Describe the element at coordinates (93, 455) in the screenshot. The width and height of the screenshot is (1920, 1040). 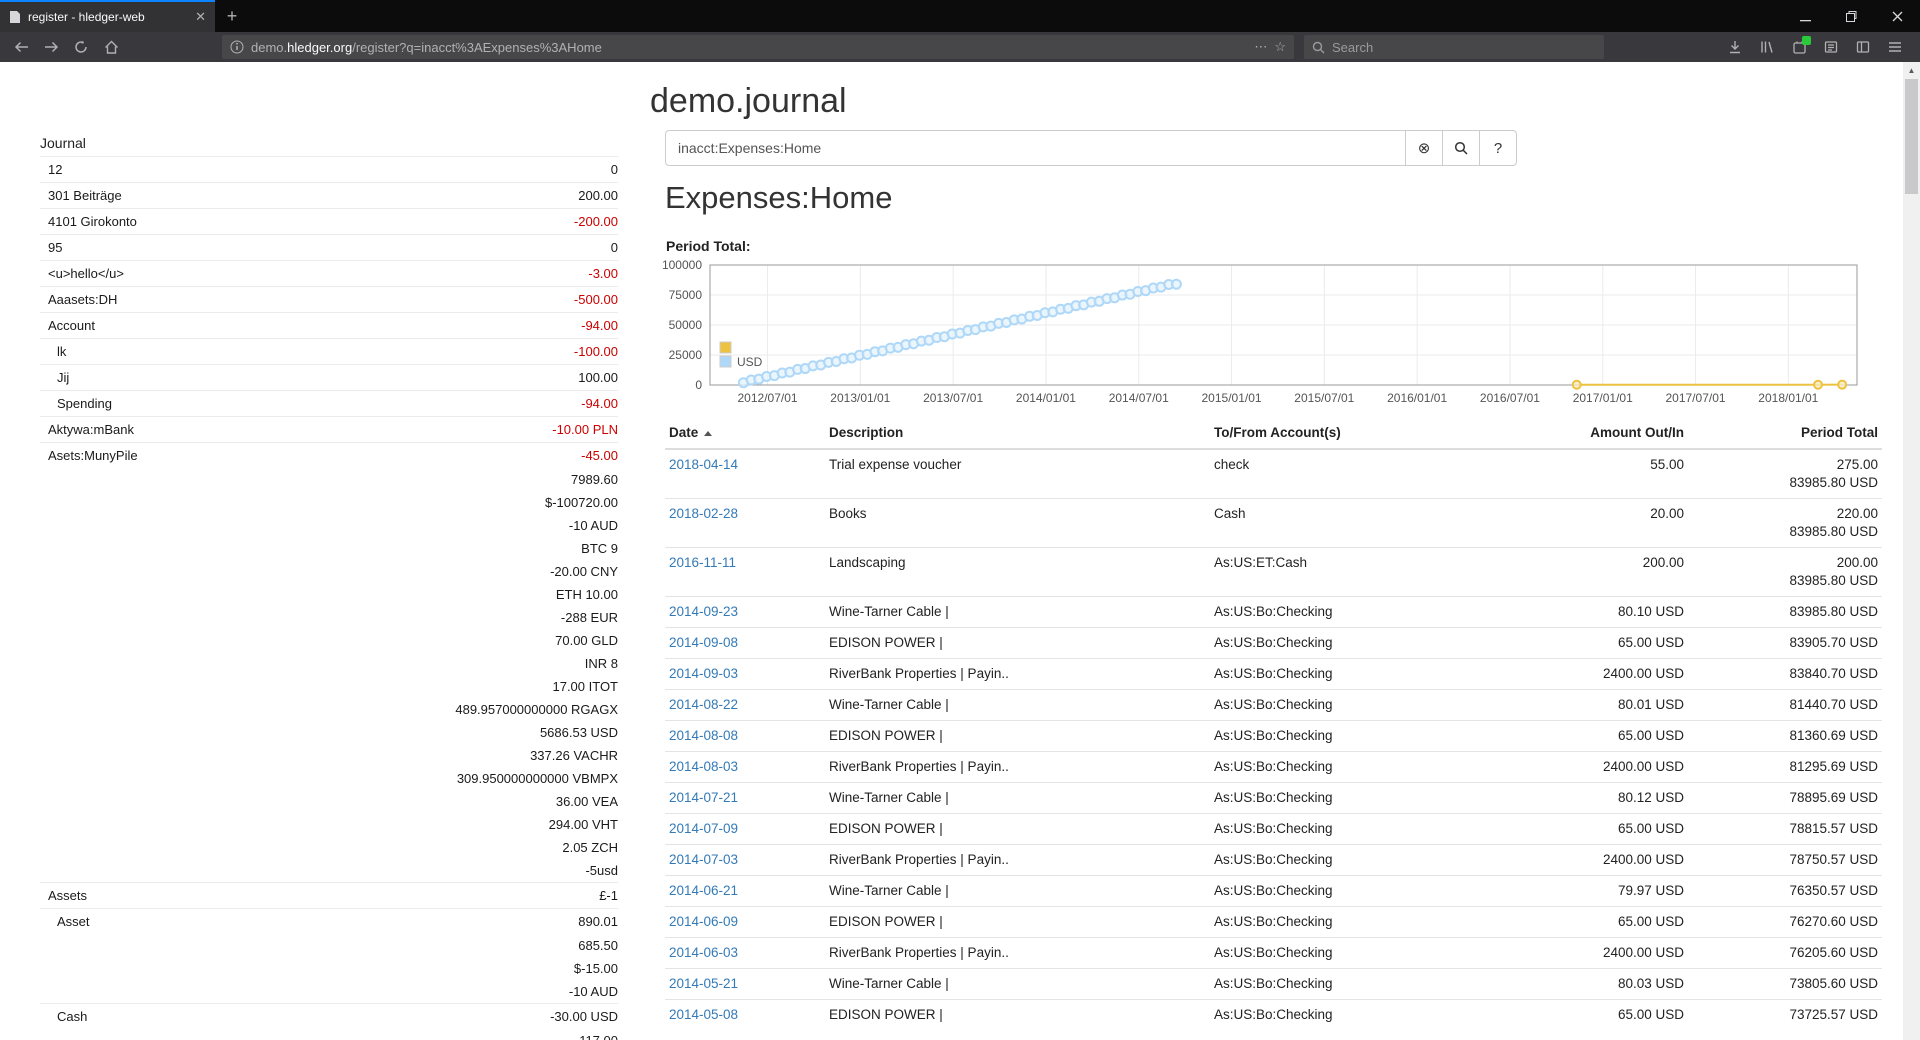
I see `account-name: Asets:MunyPile` at that location.